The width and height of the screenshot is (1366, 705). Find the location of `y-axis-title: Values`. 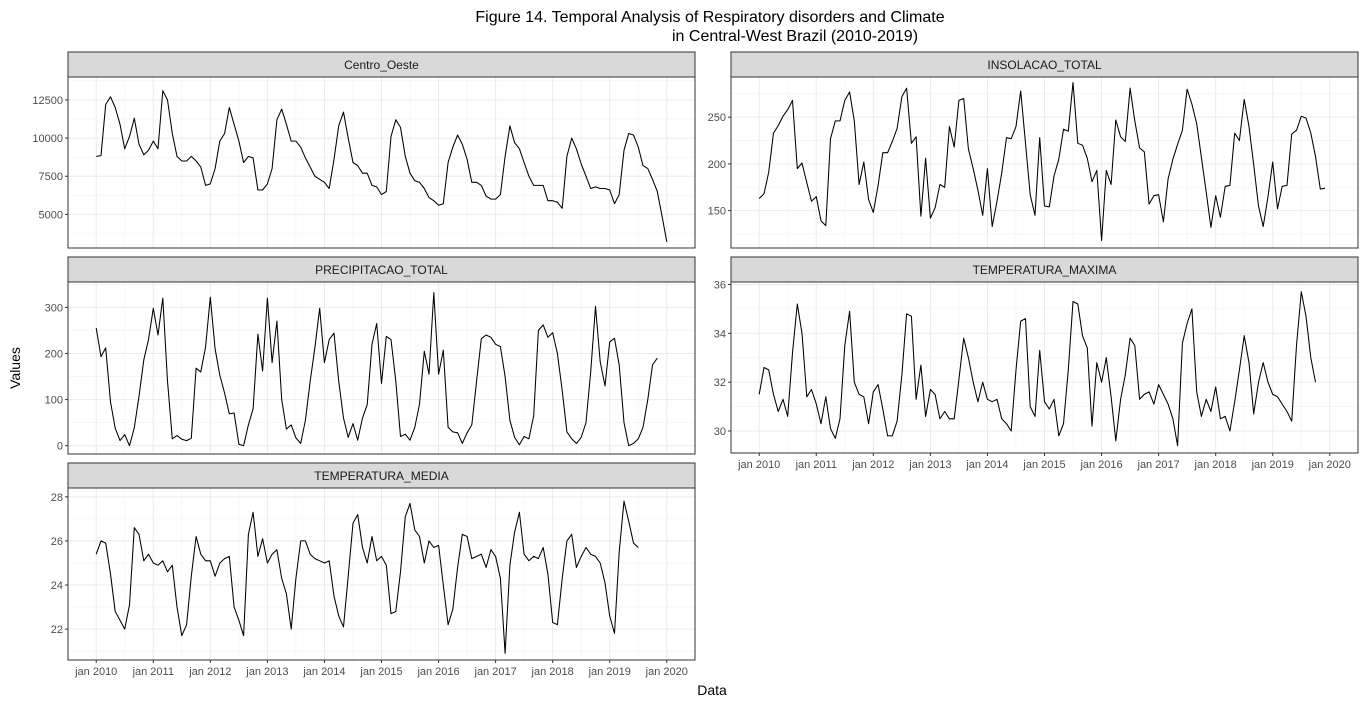

y-axis-title: Values is located at coordinates (15, 368).